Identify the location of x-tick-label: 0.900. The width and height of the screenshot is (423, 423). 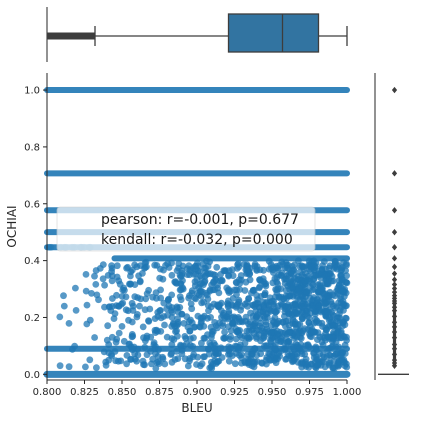
(197, 392).